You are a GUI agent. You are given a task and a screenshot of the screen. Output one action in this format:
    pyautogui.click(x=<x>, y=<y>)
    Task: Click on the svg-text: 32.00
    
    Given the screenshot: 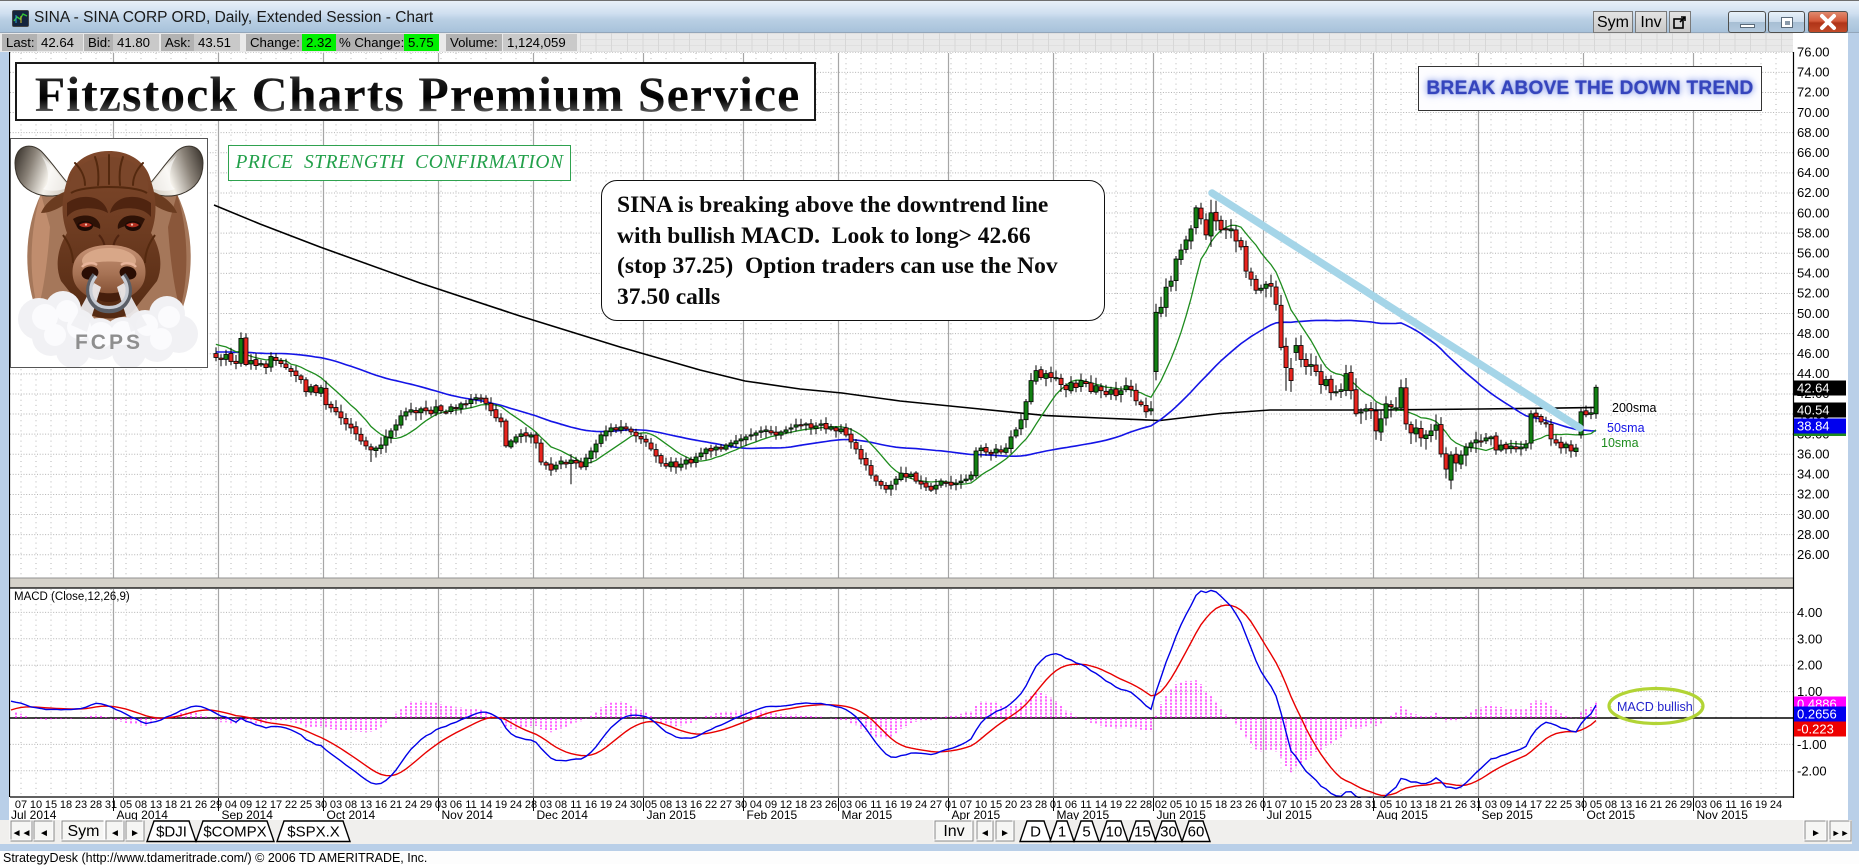 What is the action you would take?
    pyautogui.click(x=1813, y=494)
    